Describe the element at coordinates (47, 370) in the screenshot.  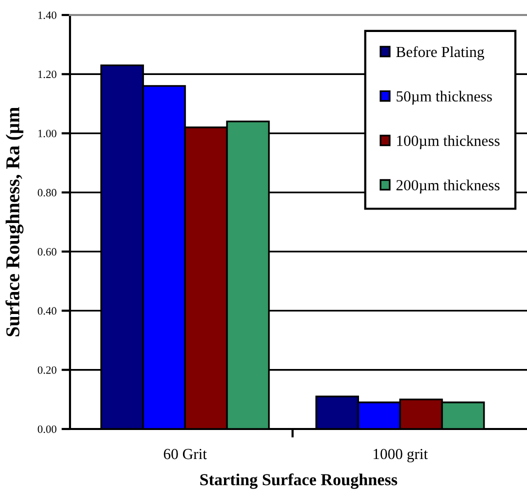
I see `y-tick-label: 0.20` at that location.